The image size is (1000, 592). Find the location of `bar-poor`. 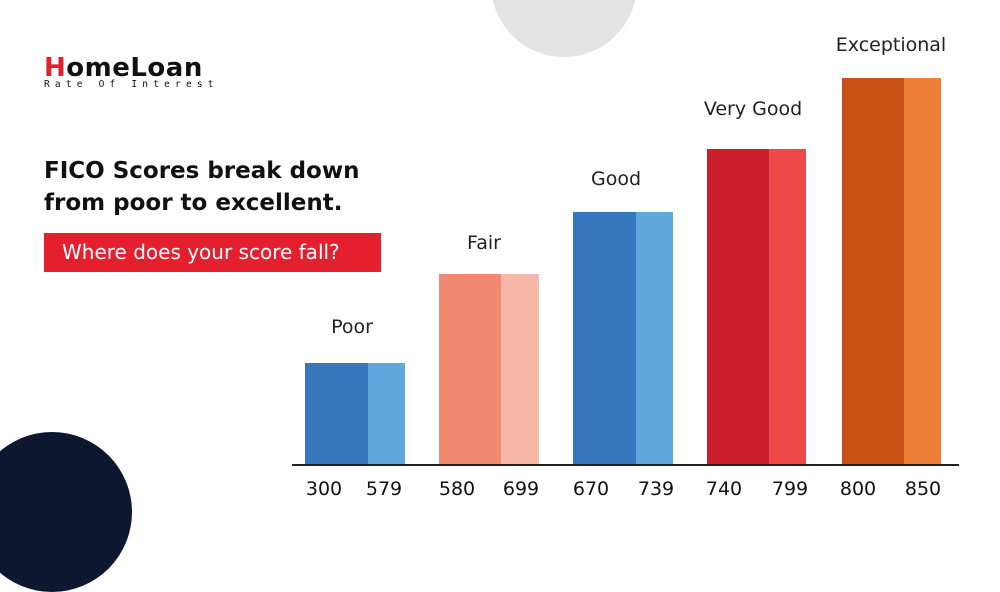

bar-poor is located at coordinates (355, 413).